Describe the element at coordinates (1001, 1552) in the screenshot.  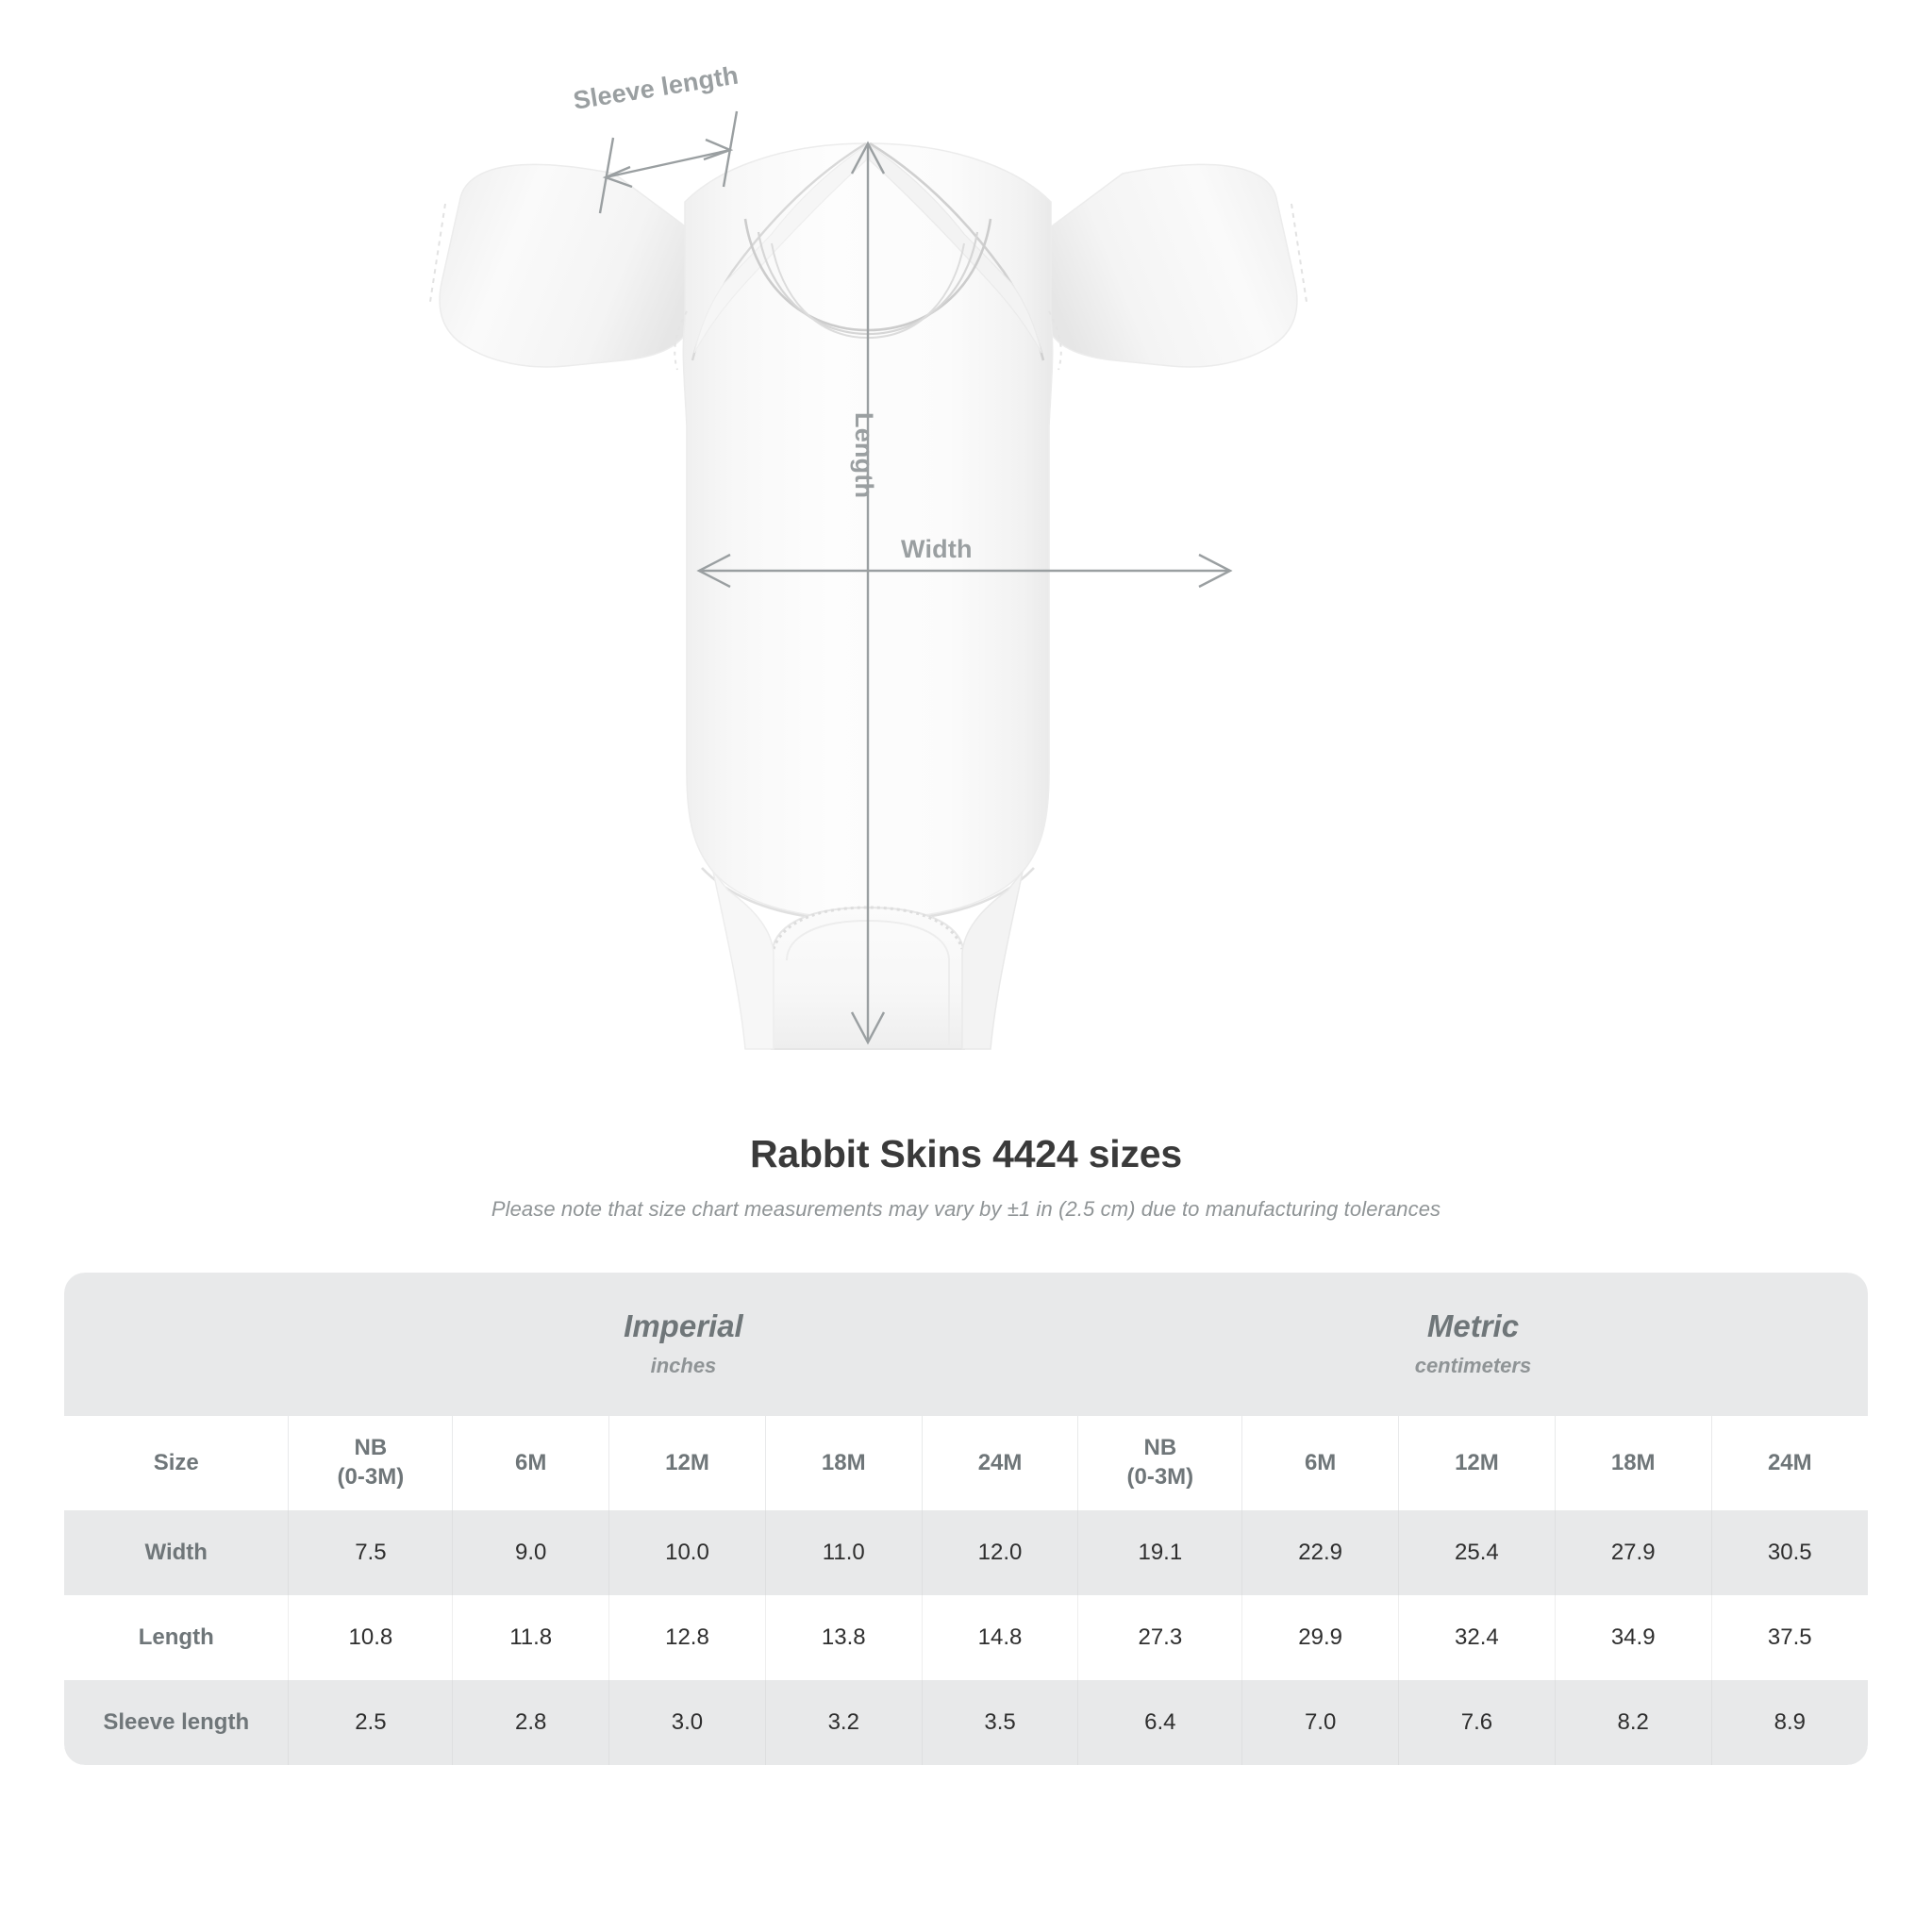
I see `cell-width-imperial-24m: 12.0` at that location.